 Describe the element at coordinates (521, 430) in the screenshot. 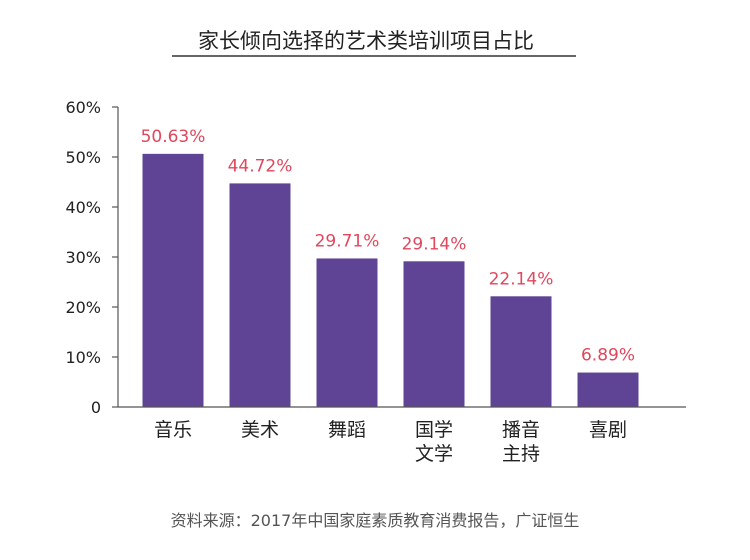

I see `x-category-label: 播音` at that location.